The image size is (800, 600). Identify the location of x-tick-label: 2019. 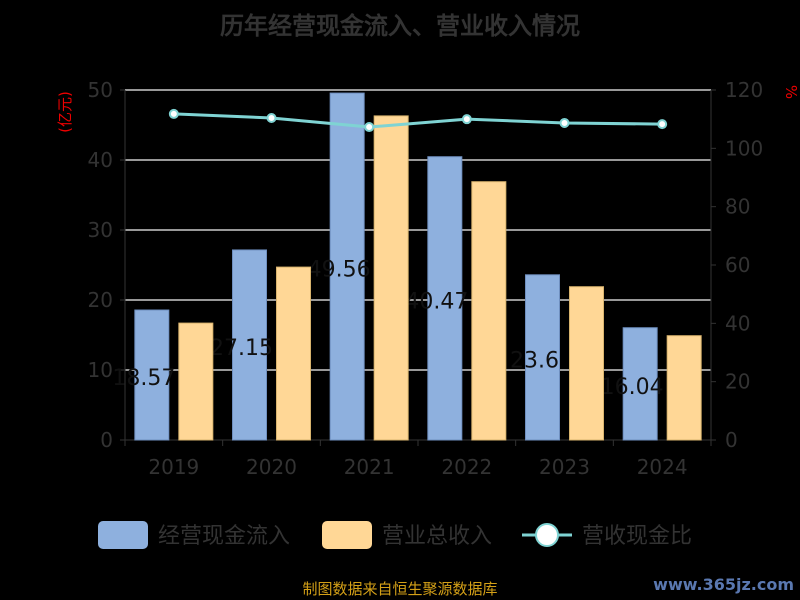
(173, 467).